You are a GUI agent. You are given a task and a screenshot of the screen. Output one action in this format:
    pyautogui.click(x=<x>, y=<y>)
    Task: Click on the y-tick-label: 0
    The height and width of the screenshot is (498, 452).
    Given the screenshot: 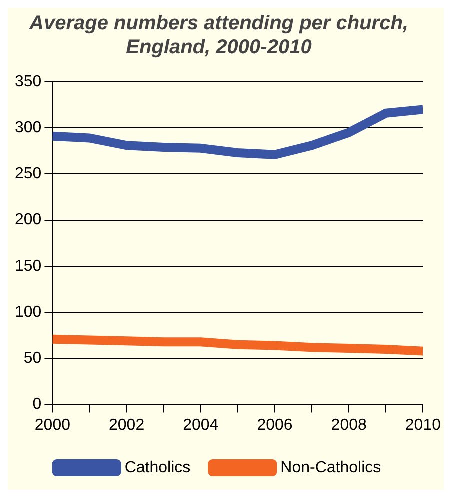 What is the action you would take?
    pyautogui.click(x=37, y=405)
    